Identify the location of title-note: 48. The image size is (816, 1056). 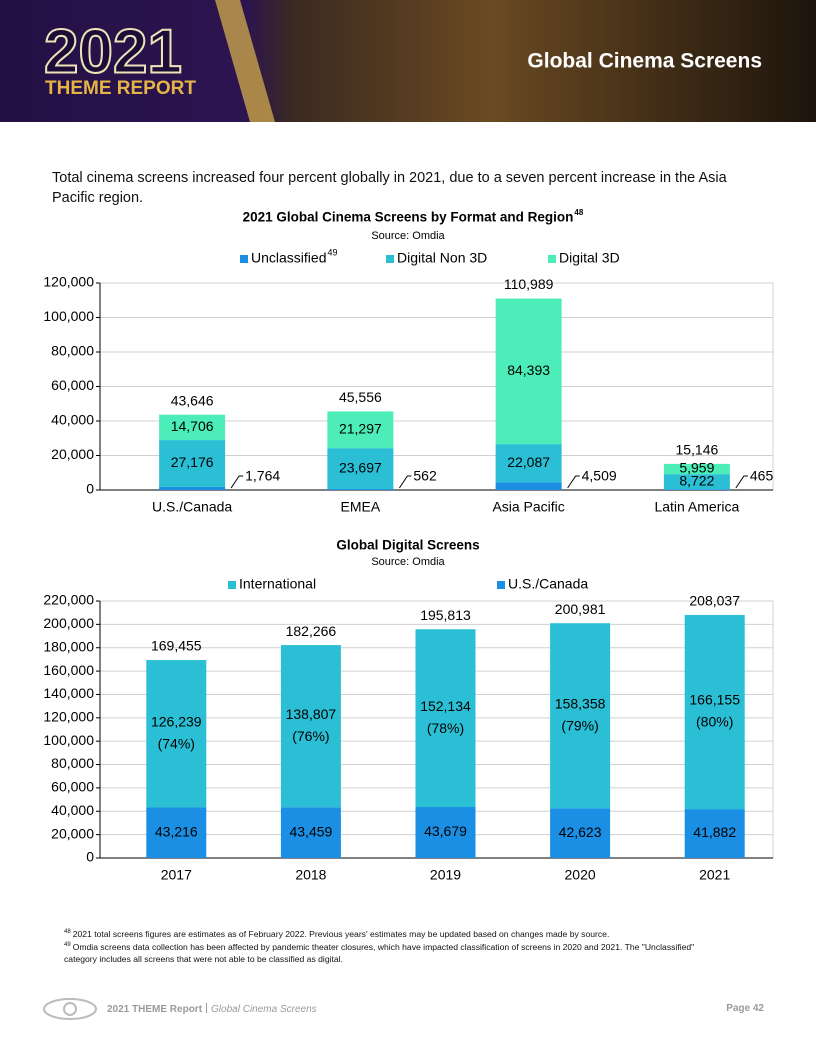
(578, 212).